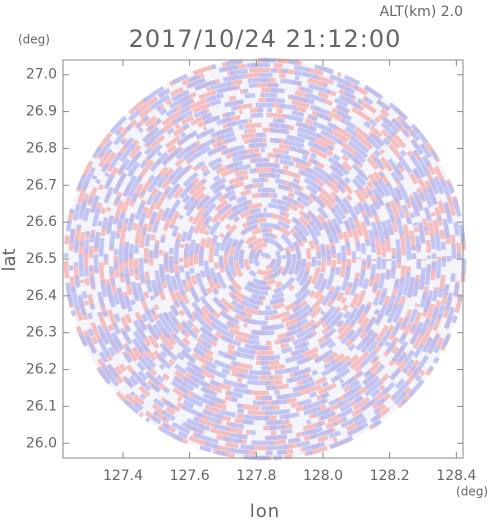  What do you see at coordinates (41, 148) in the screenshot?
I see `y-tick-label: 26.8` at bounding box center [41, 148].